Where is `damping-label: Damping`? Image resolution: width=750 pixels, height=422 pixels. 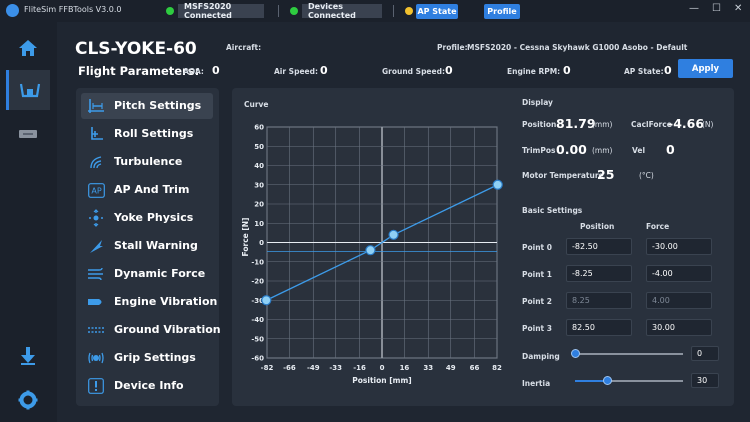 damping-label: Damping is located at coordinates (541, 356).